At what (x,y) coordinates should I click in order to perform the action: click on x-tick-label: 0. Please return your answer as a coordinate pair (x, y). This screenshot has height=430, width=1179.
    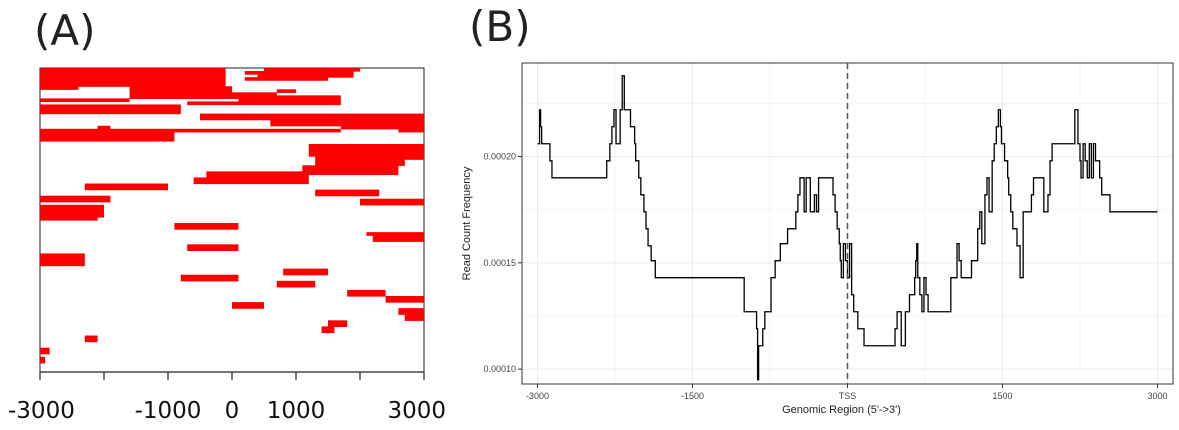
    Looking at the image, I should click on (232, 411).